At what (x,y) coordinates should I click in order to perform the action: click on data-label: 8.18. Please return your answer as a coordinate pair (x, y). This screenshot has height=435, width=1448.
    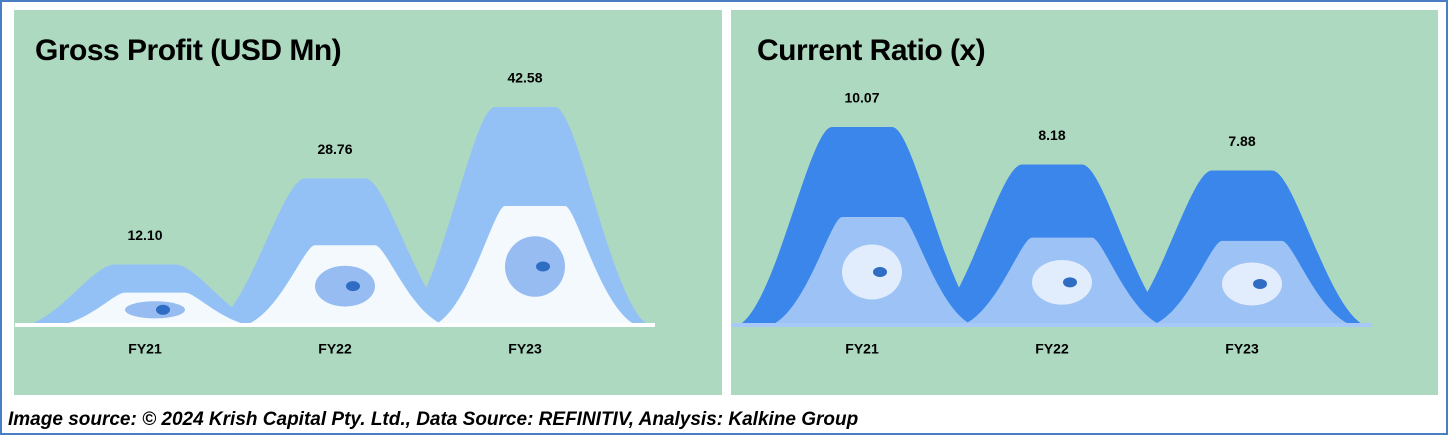
    Looking at the image, I should click on (1051, 135).